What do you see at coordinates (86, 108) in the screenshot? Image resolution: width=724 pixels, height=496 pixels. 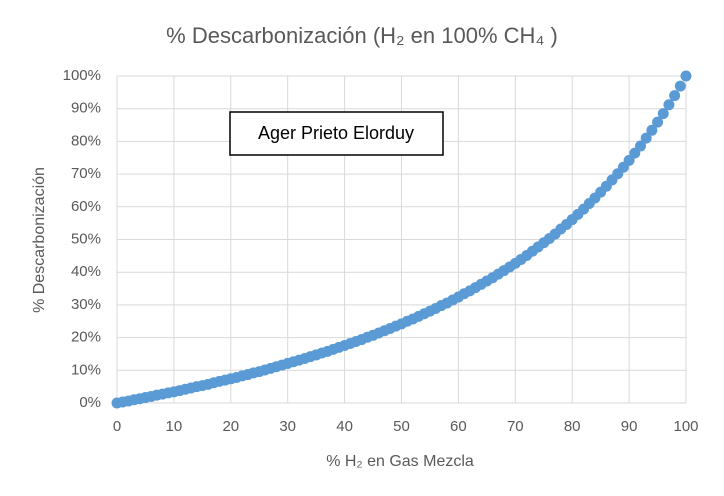 I see `y-tick-label: 90%` at bounding box center [86, 108].